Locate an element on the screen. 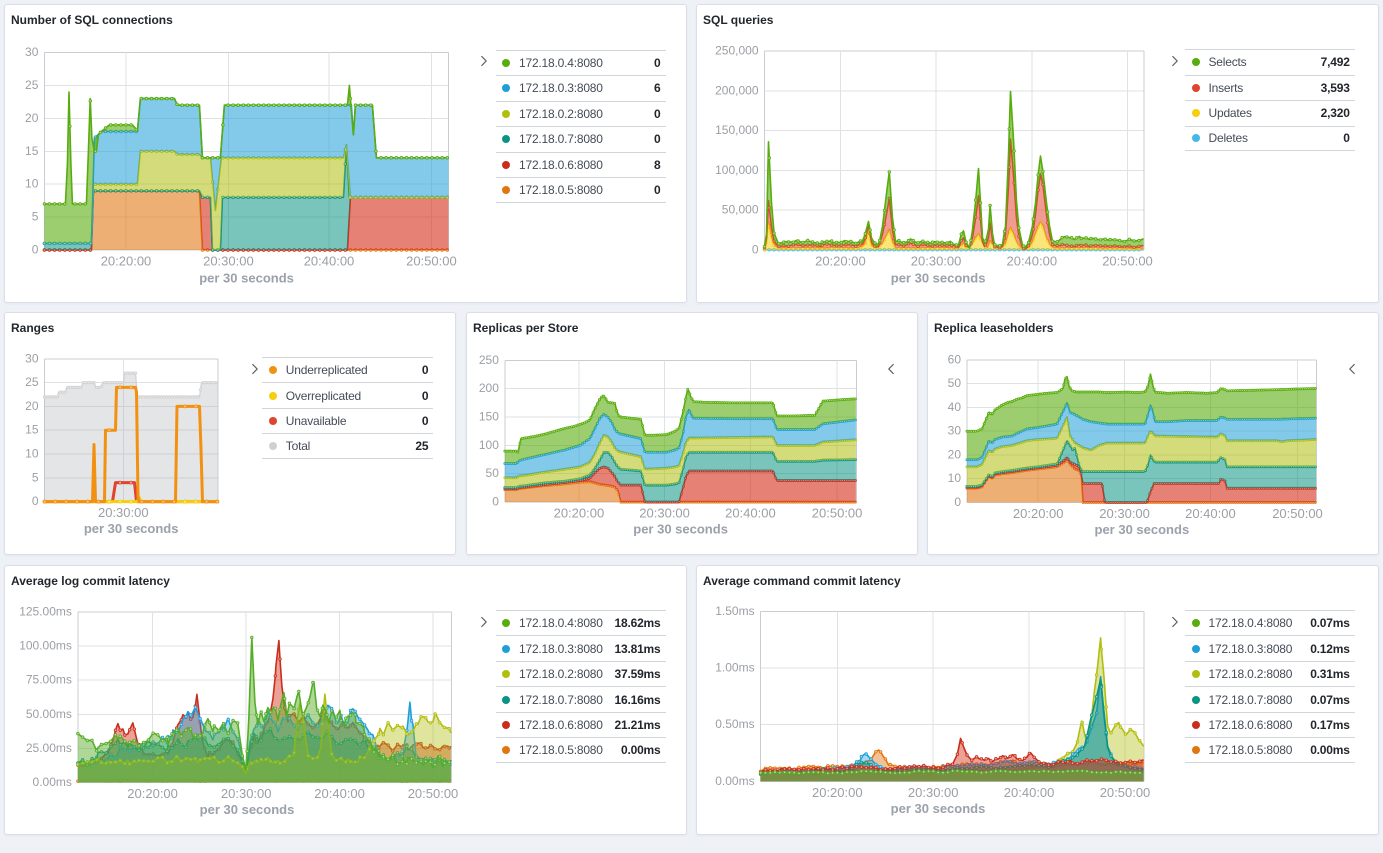  svg-text: 50,000 is located at coordinates (740, 210).